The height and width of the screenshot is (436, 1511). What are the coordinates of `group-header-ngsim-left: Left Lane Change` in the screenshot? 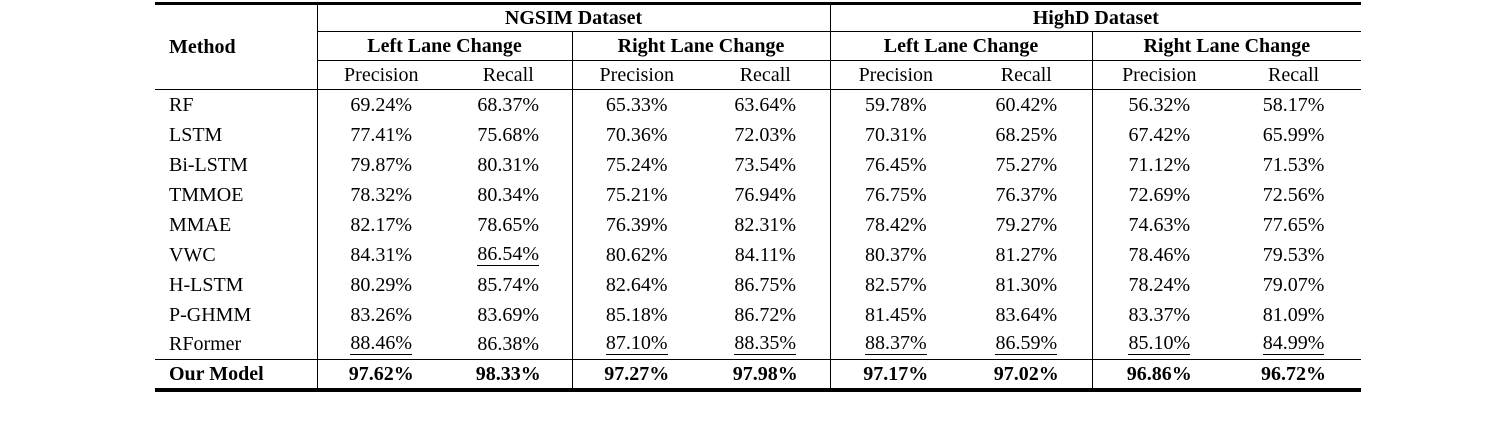 It's located at (444, 46).